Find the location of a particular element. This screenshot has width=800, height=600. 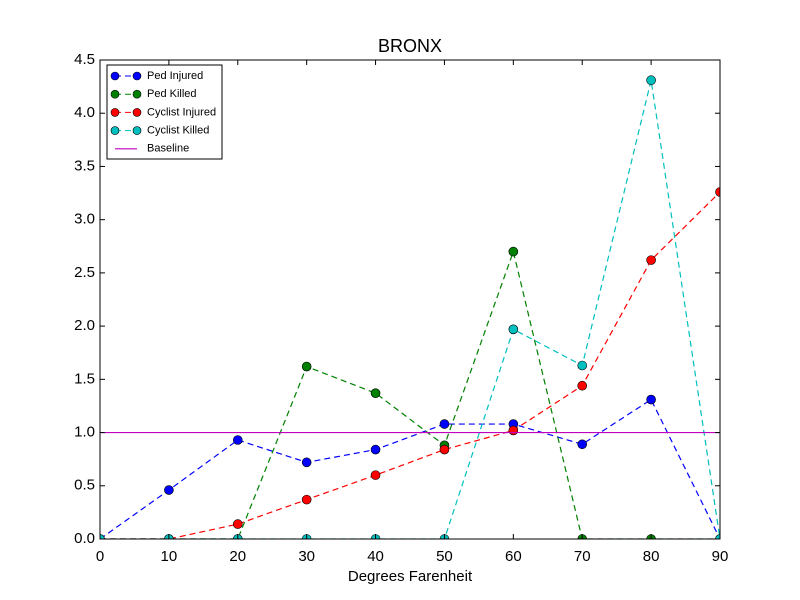

y-tick-label: 0.5 is located at coordinates (84, 485).